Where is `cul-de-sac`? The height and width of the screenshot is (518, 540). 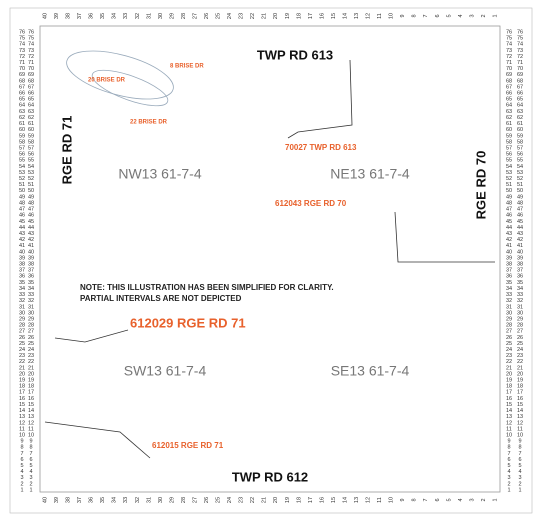 cul-de-sac is located at coordinates (130, 88).